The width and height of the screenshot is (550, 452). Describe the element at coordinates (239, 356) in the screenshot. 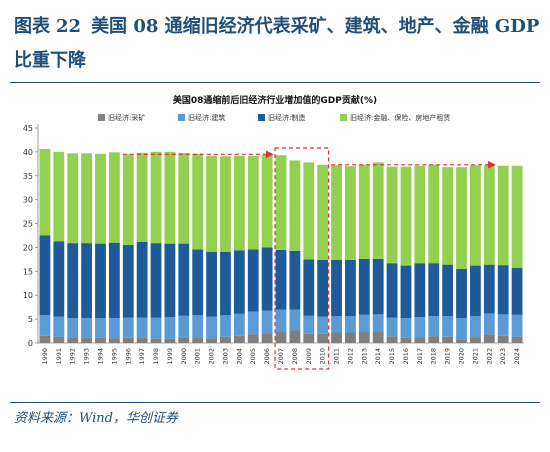

I see `x-tick-label: 2004` at that location.